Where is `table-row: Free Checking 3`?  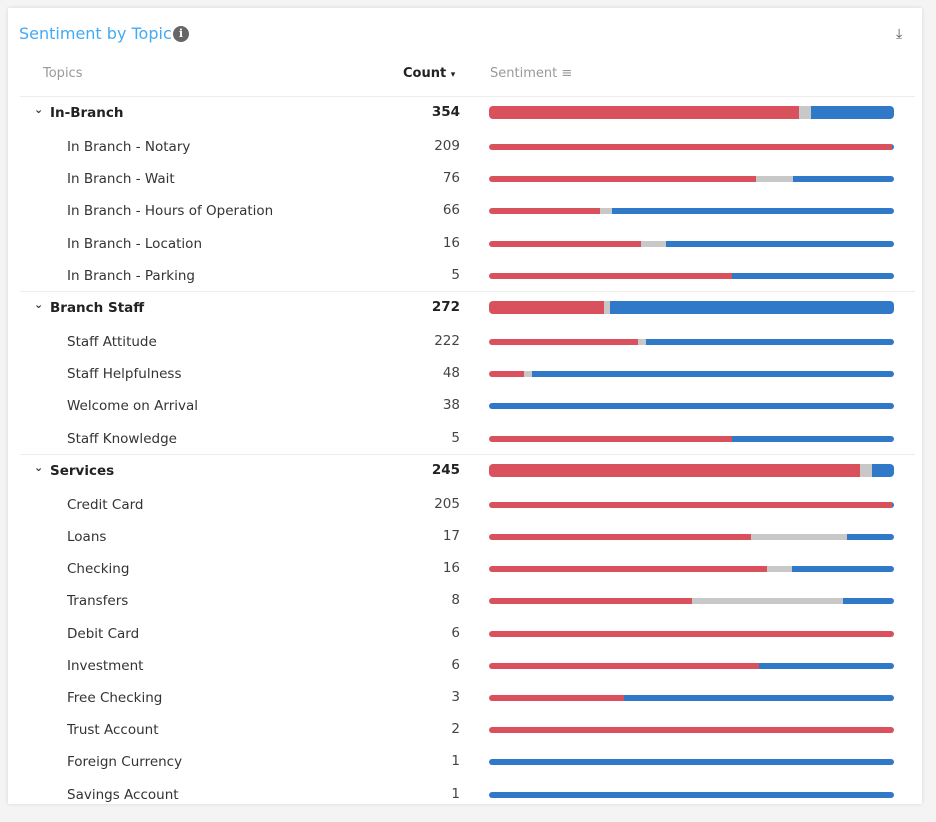 table-row: Free Checking 3 is located at coordinates (465, 698).